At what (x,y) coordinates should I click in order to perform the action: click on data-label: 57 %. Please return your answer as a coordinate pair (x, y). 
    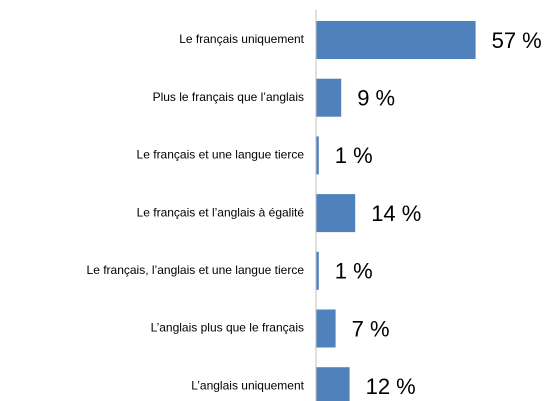
    Looking at the image, I should click on (517, 40).